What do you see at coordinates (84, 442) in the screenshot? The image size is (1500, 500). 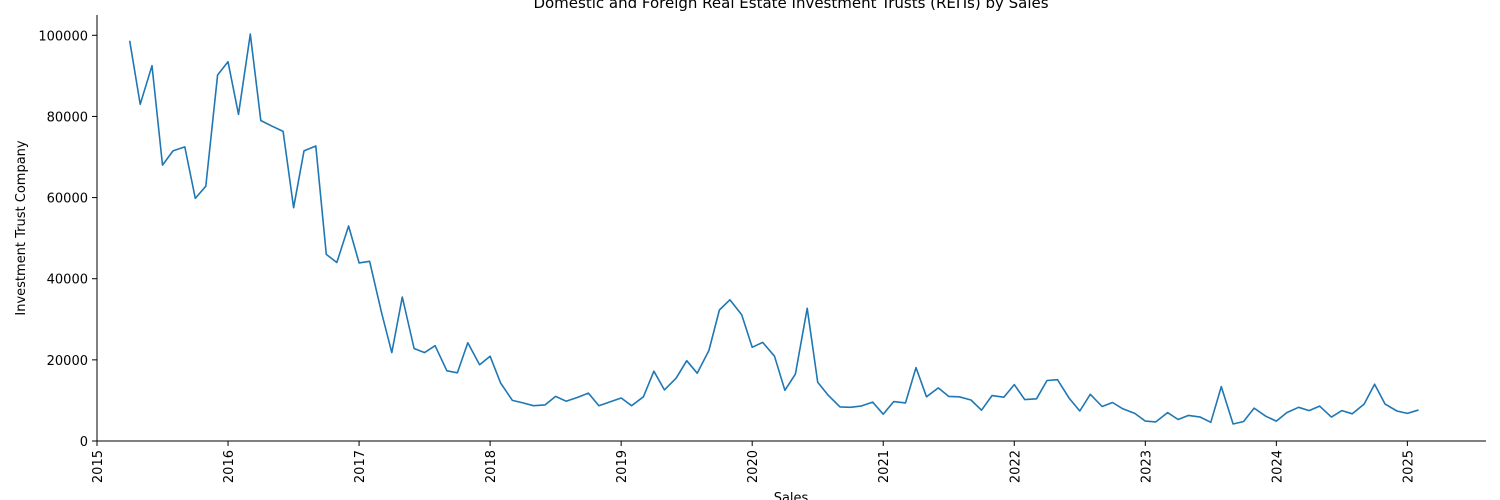 I see `y-tick-label: 0` at bounding box center [84, 442].